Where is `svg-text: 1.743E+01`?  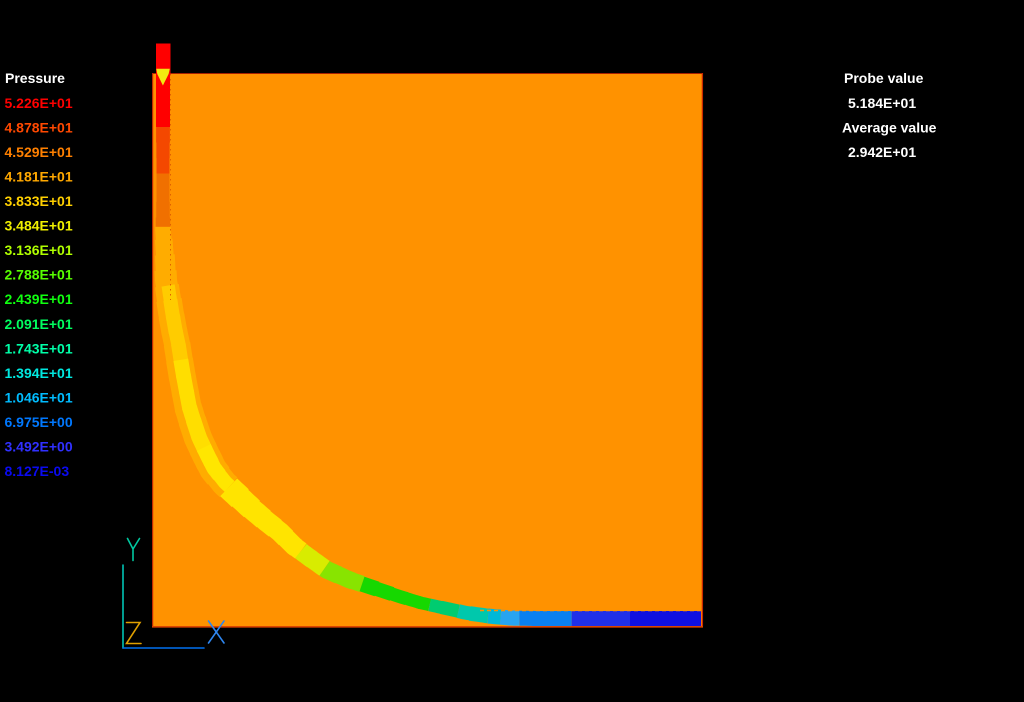
svg-text: 1.743E+01 is located at coordinates (39, 348).